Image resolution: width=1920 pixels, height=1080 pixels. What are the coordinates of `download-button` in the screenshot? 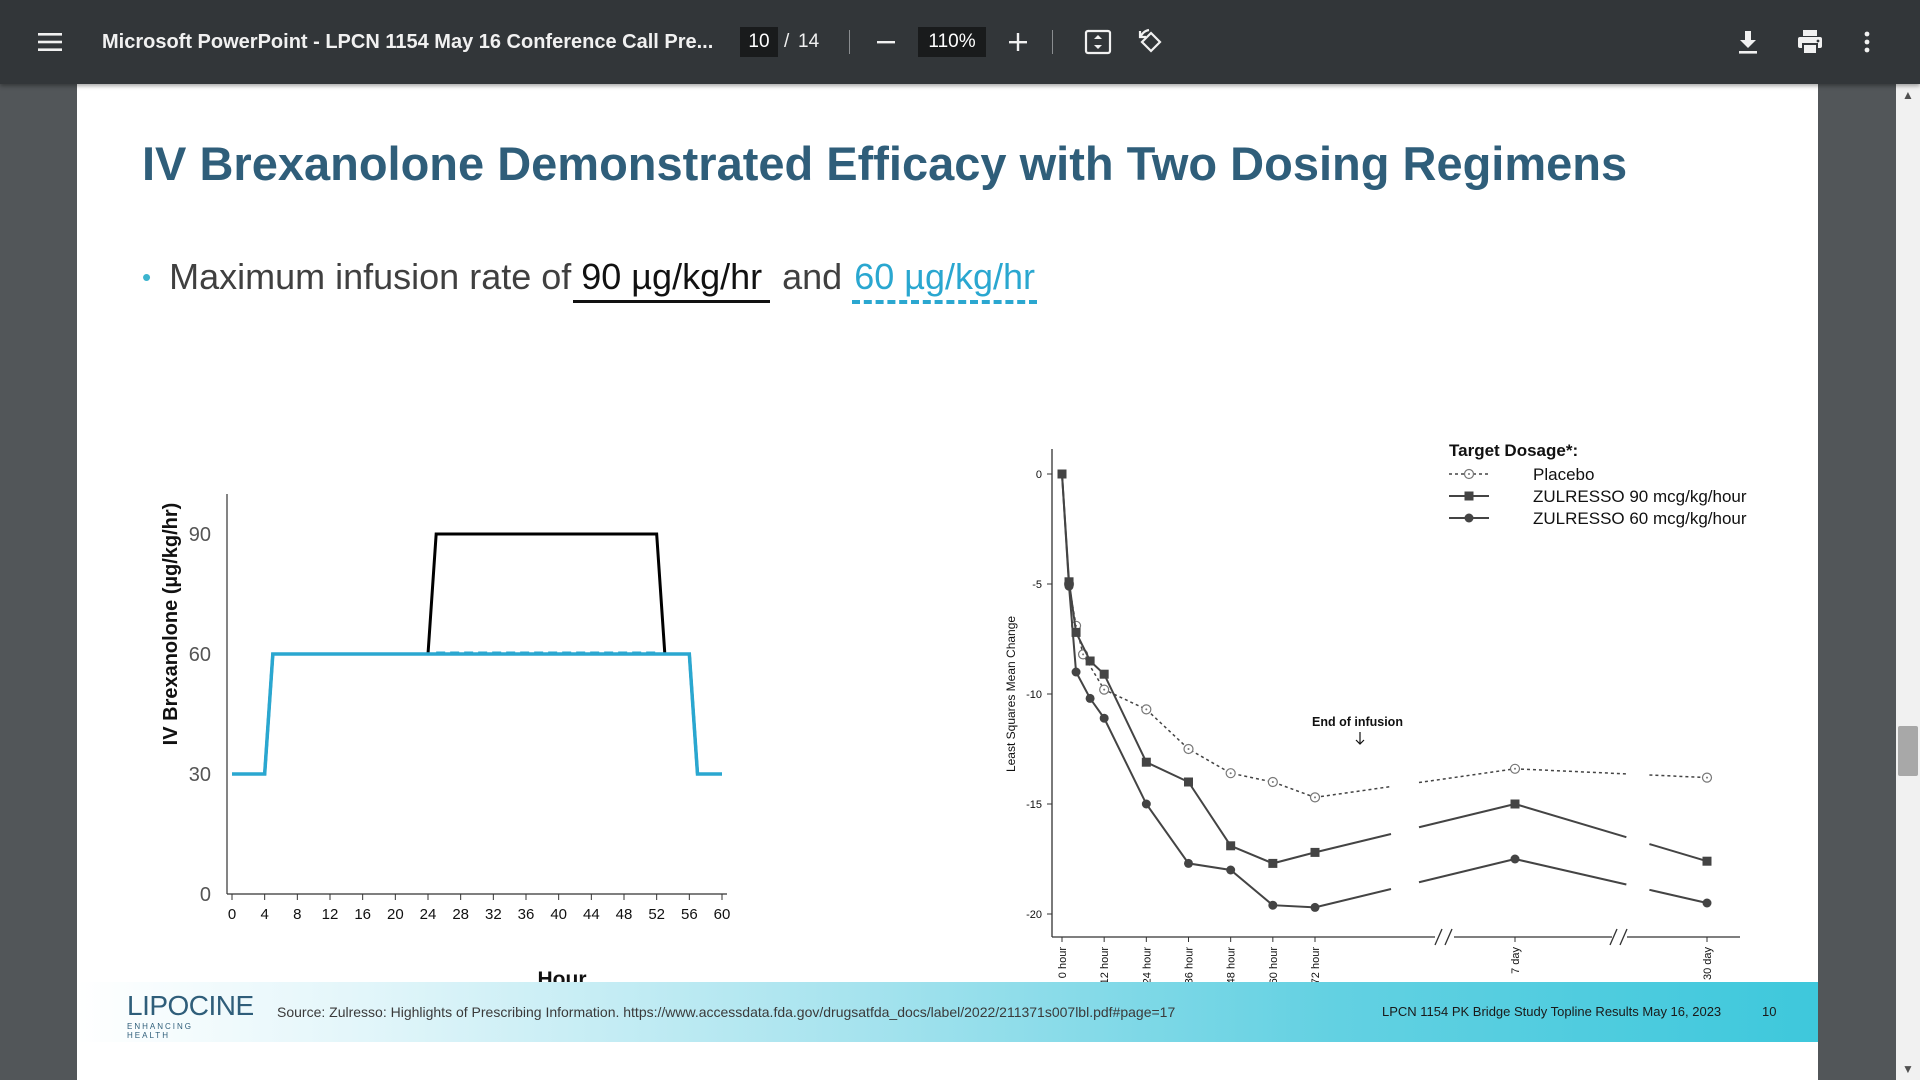 It's located at (1748, 42).